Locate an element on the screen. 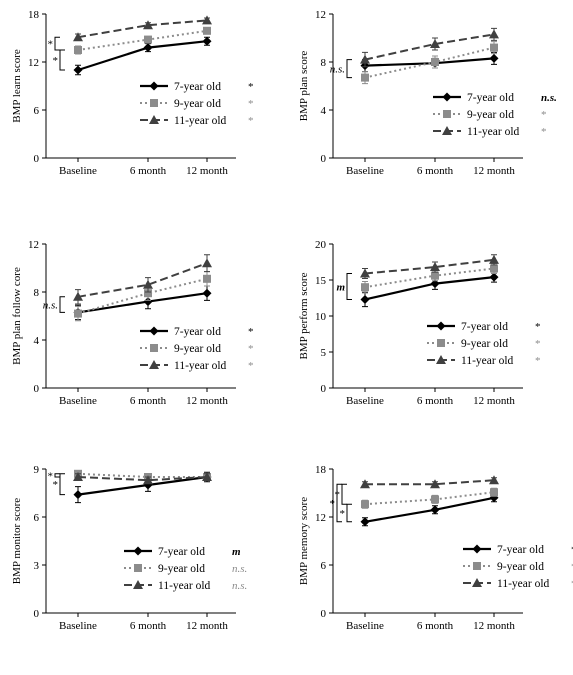 The image size is (573, 675). y-axis-label: BMP learn score is located at coordinates (17, 86).